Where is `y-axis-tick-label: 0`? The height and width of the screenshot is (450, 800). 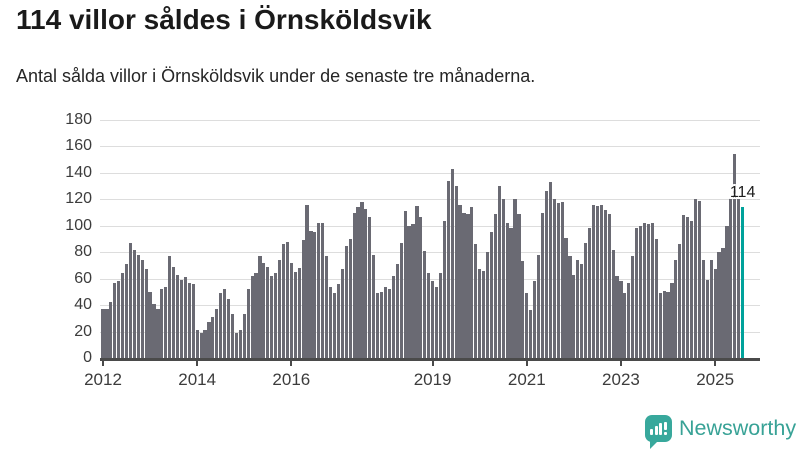 y-axis-tick-label: 0 is located at coordinates (87, 357).